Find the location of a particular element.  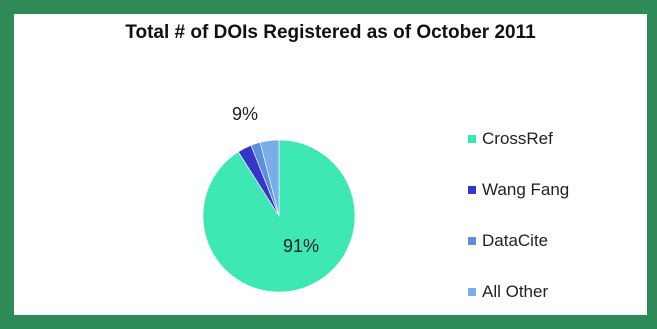

data-label-crossref: 91% is located at coordinates (301, 246).